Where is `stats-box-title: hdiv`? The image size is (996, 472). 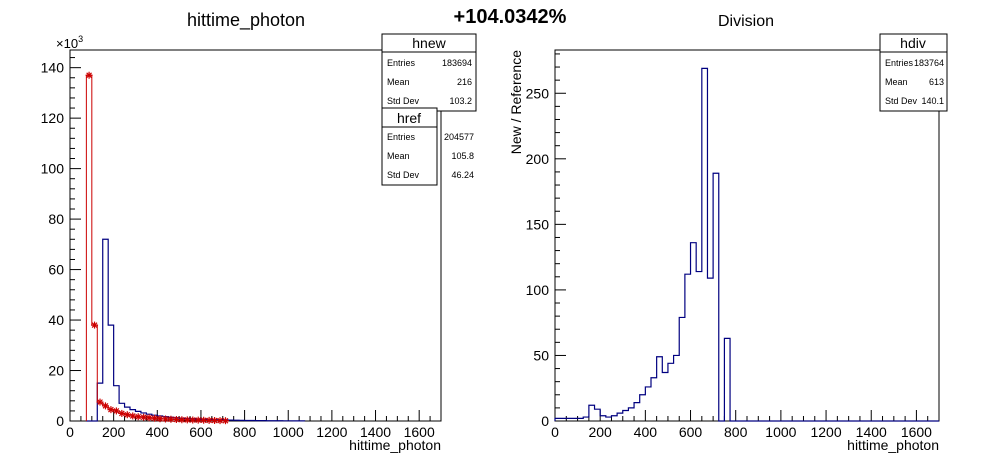 stats-box-title: hdiv is located at coordinates (913, 43).